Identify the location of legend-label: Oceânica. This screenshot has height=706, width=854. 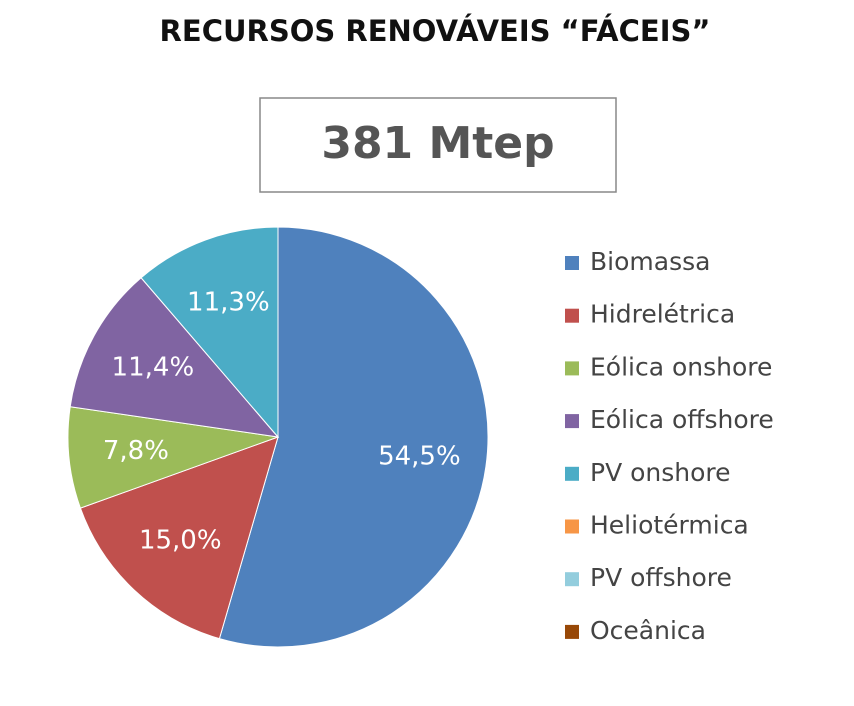
(648, 630).